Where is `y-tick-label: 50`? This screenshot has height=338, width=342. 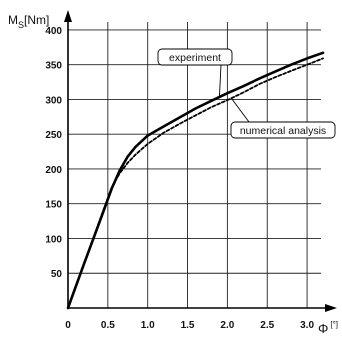
y-tick-label: 50 is located at coordinates (57, 274).